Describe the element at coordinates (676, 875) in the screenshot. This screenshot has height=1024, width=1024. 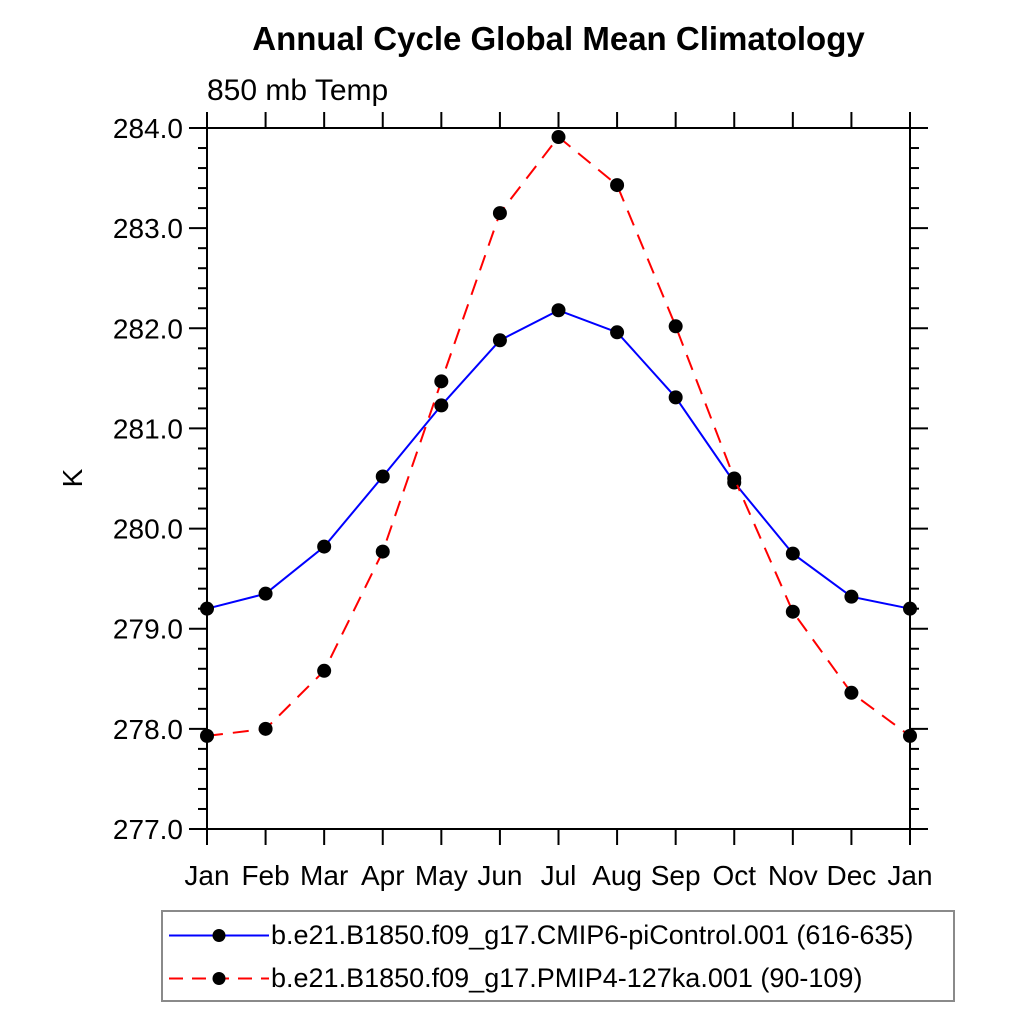
I see `x-tick-label: Sep` at that location.